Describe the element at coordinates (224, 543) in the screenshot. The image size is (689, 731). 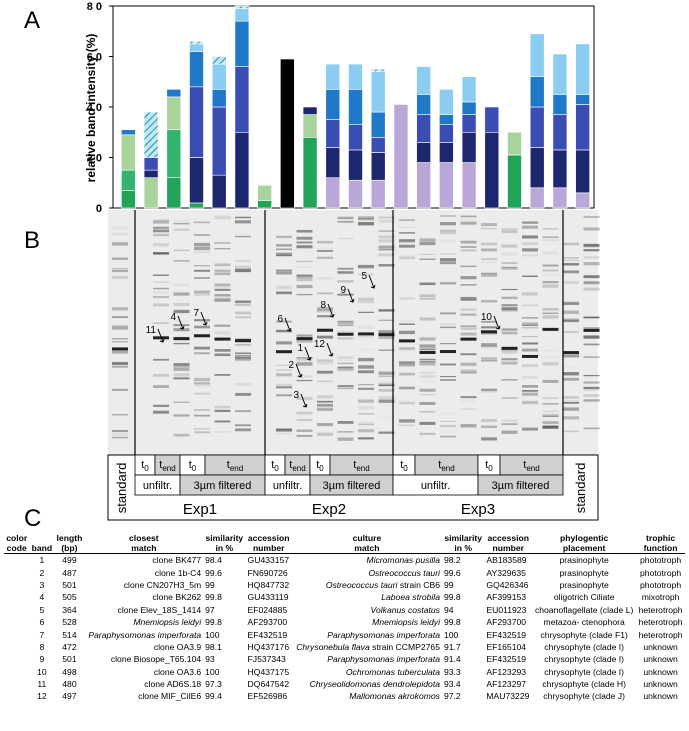
I see `table-header: similarity in %` at that location.